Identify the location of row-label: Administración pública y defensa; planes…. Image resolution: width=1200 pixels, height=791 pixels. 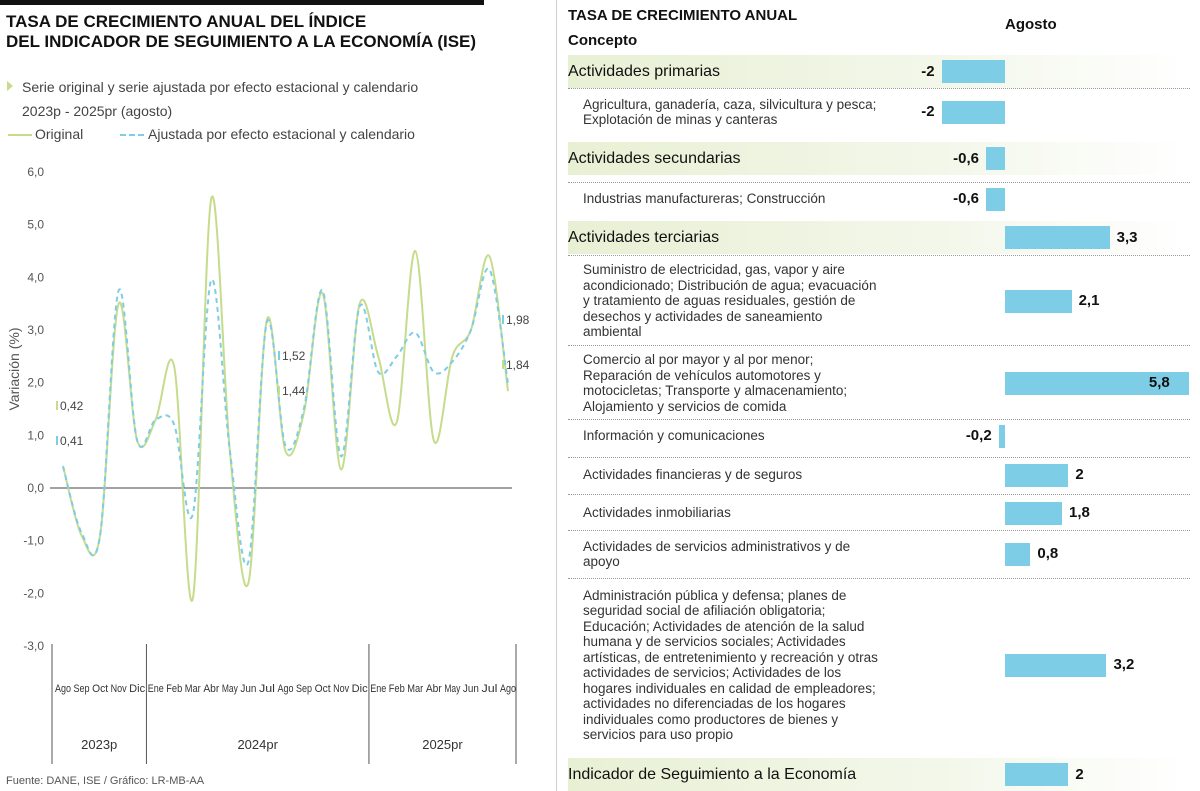
(730, 665).